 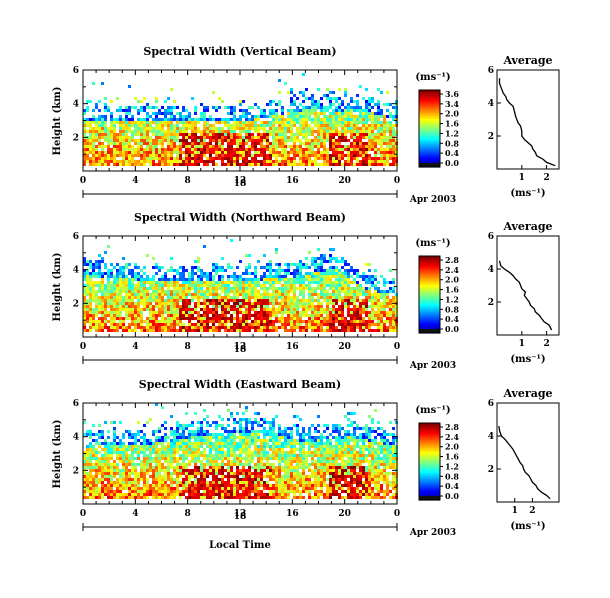 I want to click on y-tick-label: 4, so click(x=76, y=105).